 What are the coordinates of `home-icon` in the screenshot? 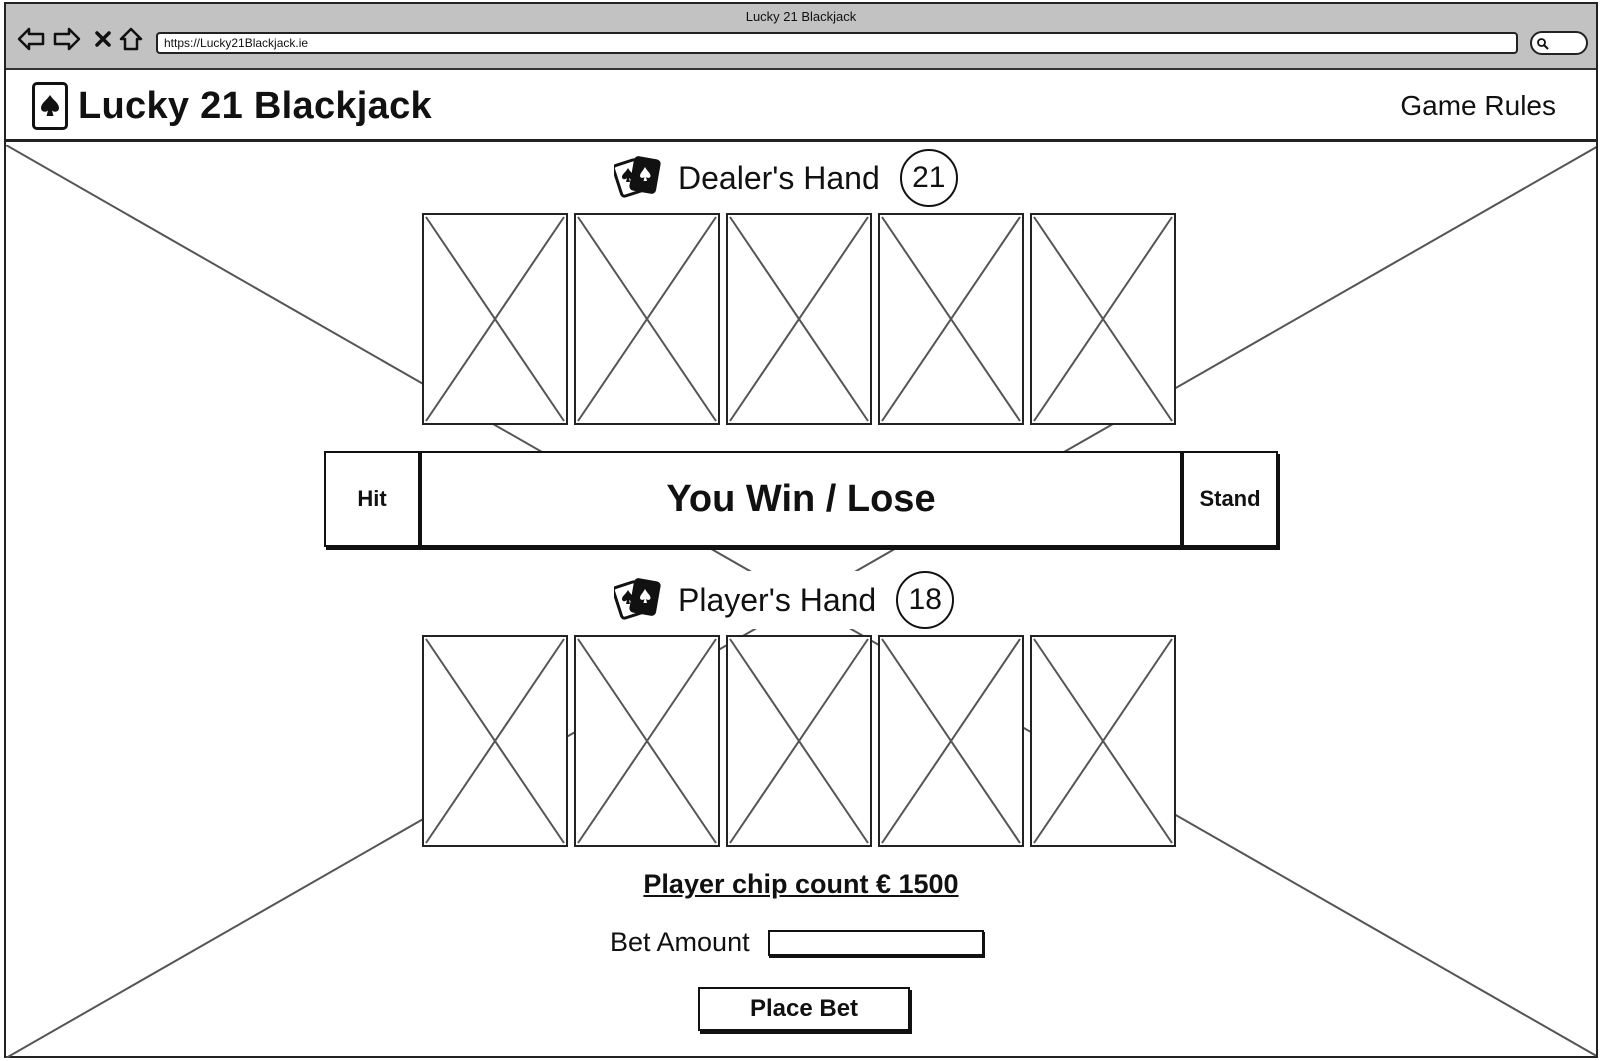 It's located at (131, 39).